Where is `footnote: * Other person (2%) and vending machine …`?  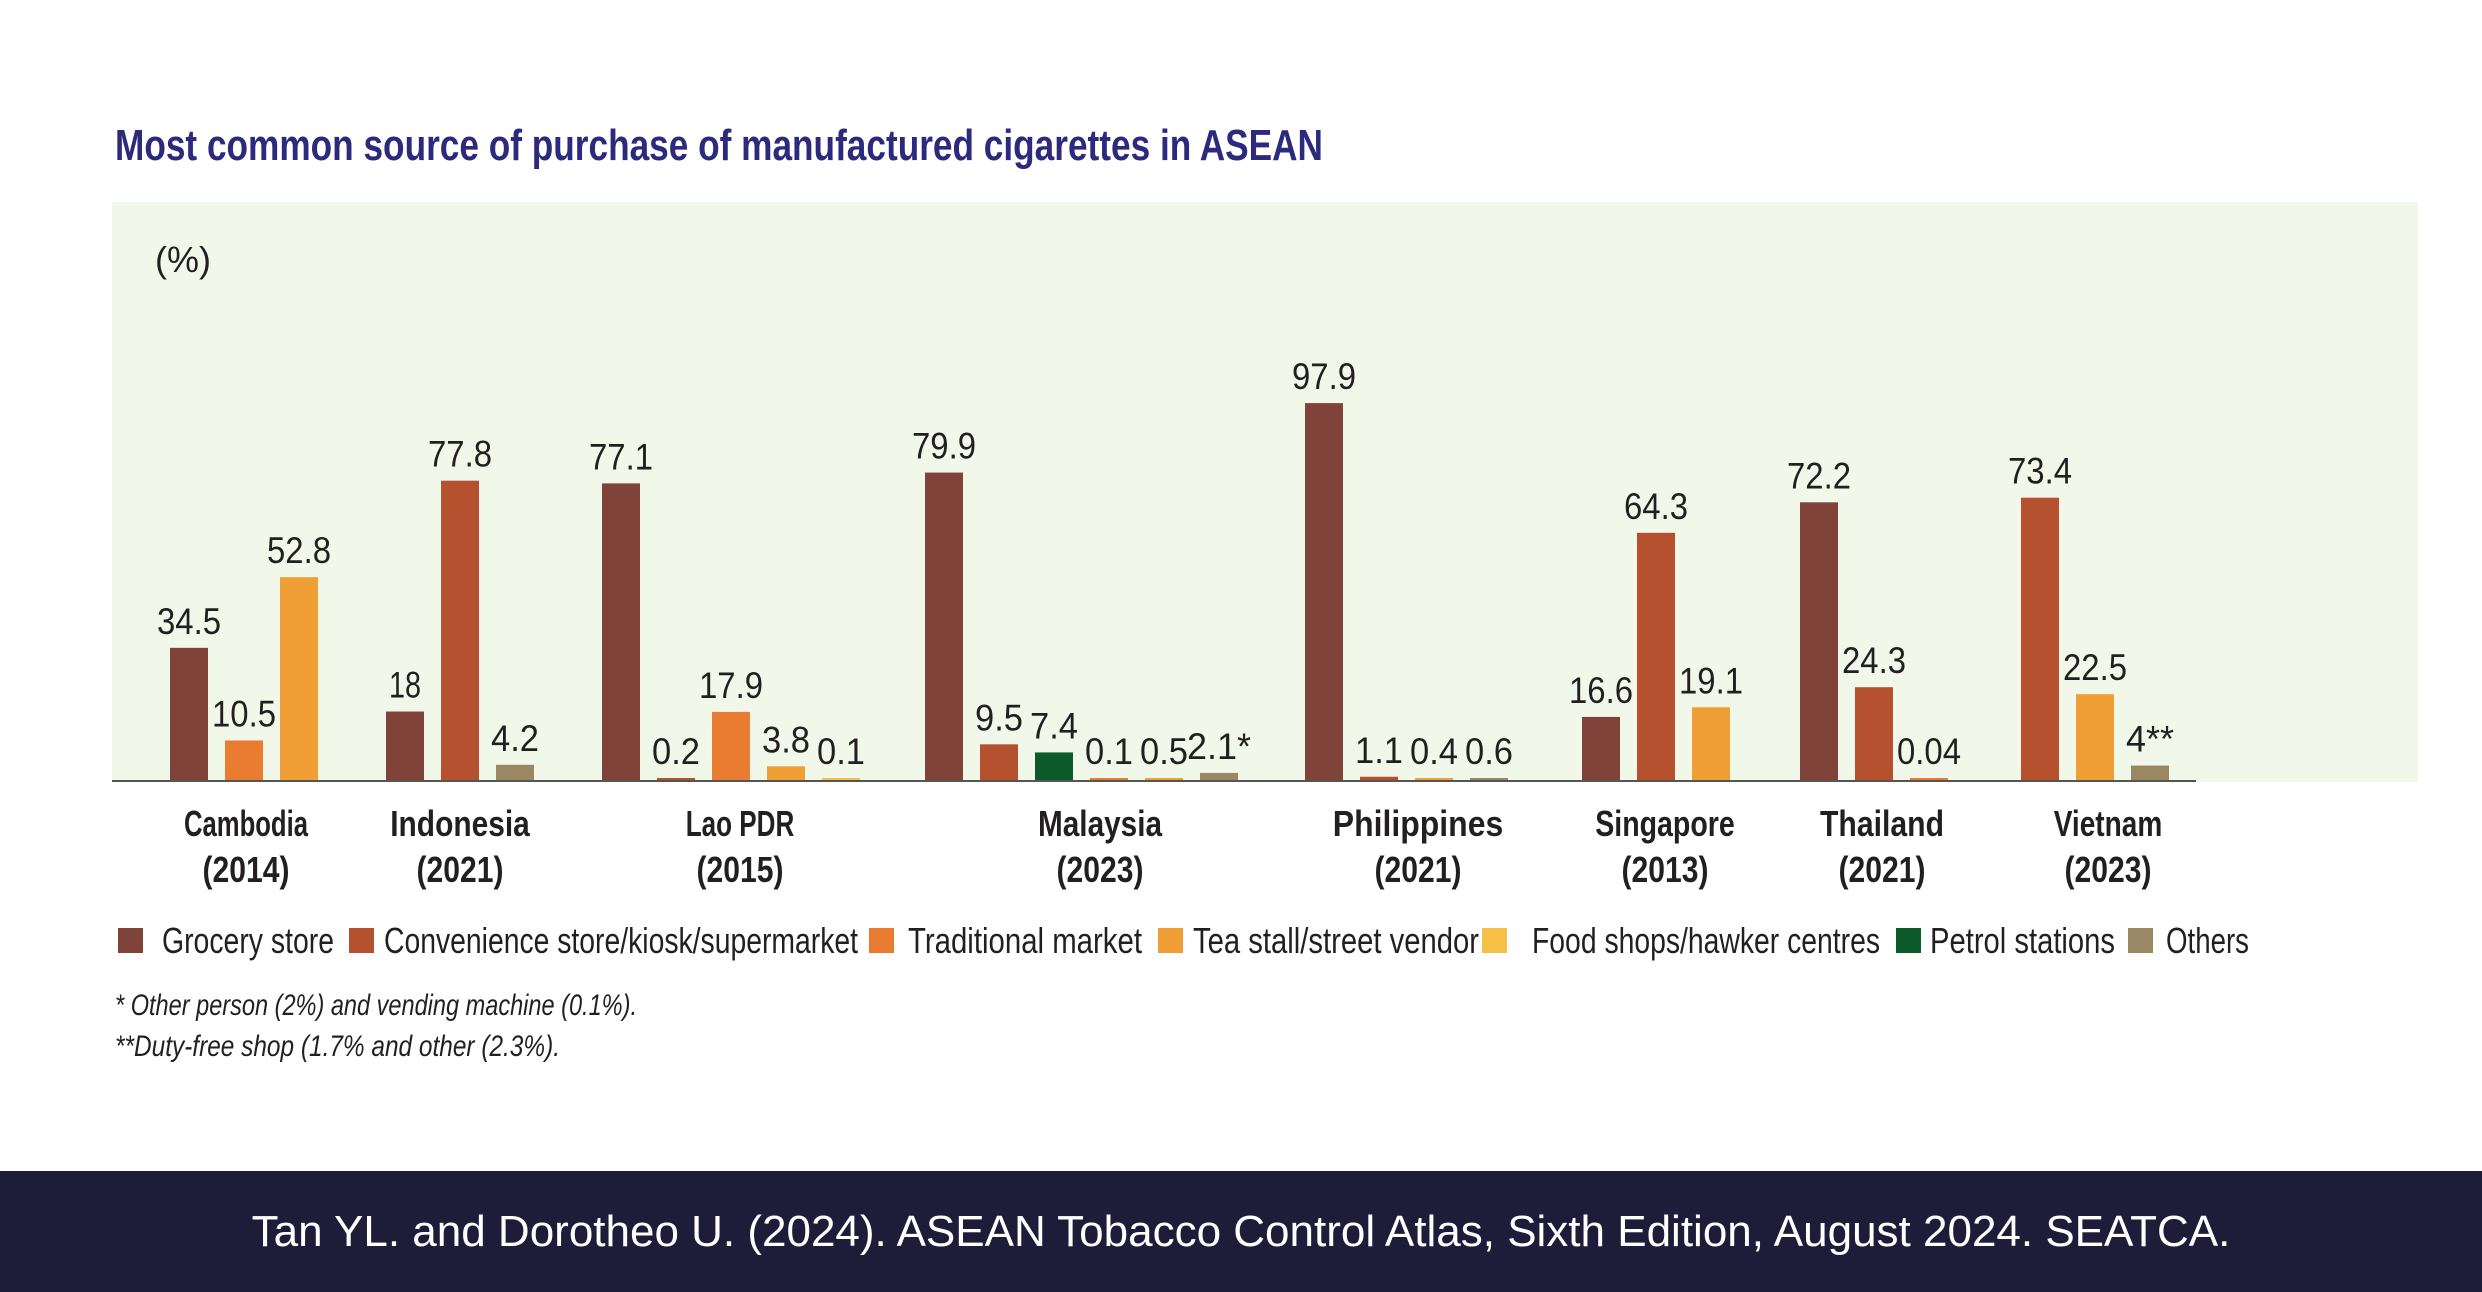
footnote: * Other person (2%) and vending machine … is located at coordinates (376, 1005).